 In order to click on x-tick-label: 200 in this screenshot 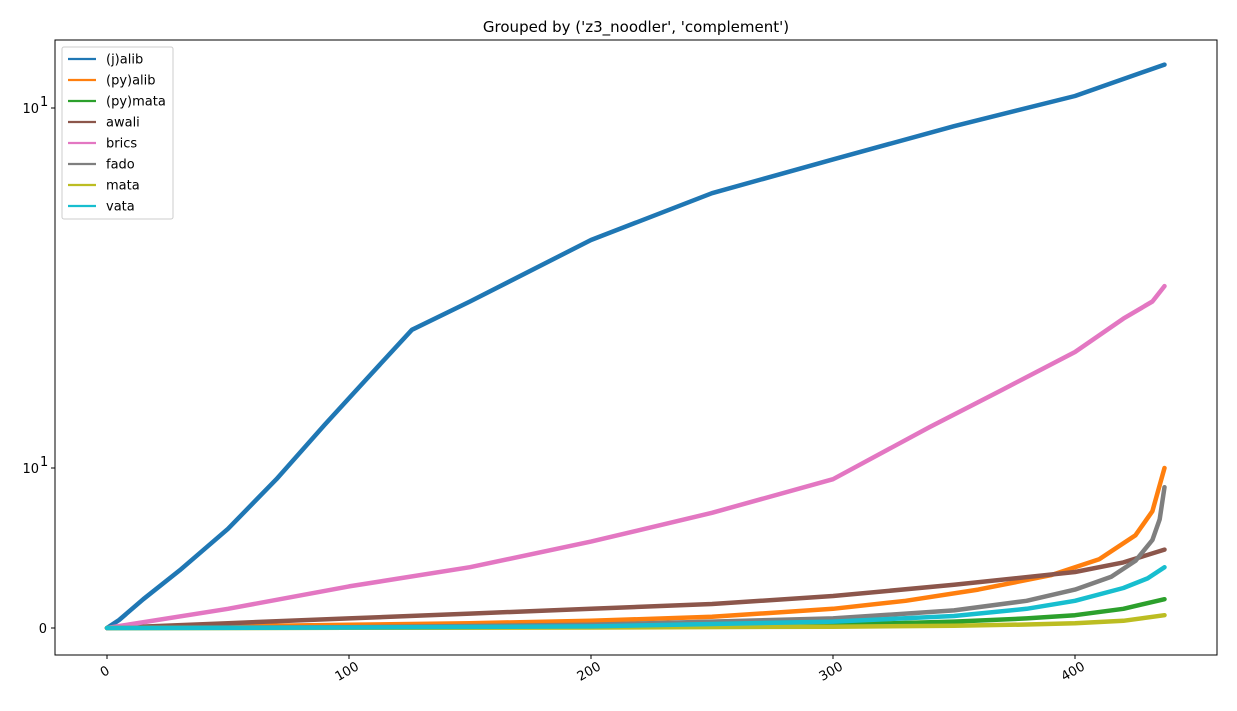, I will do `click(589, 671)`.